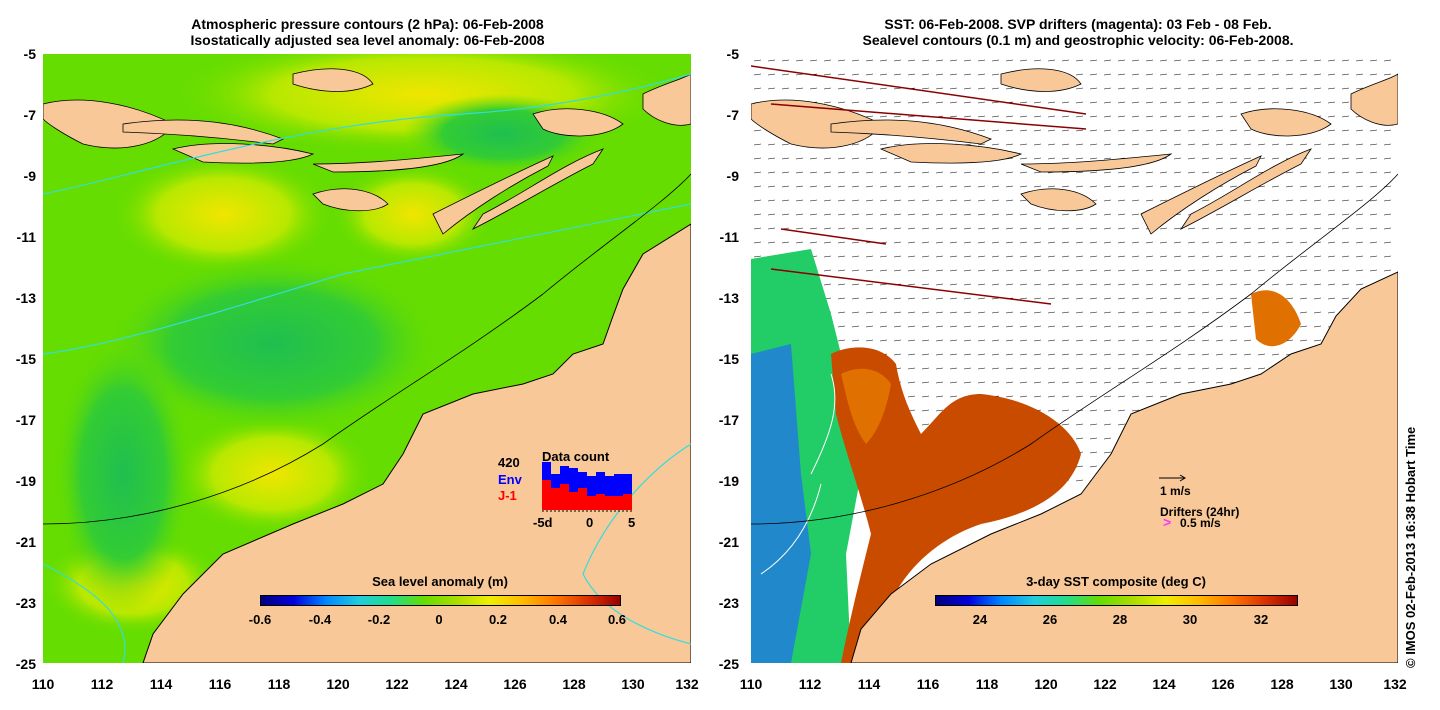 The image size is (1440, 710). What do you see at coordinates (260, 619) in the screenshot?
I see `left-colorbar-tick: -0.6` at bounding box center [260, 619].